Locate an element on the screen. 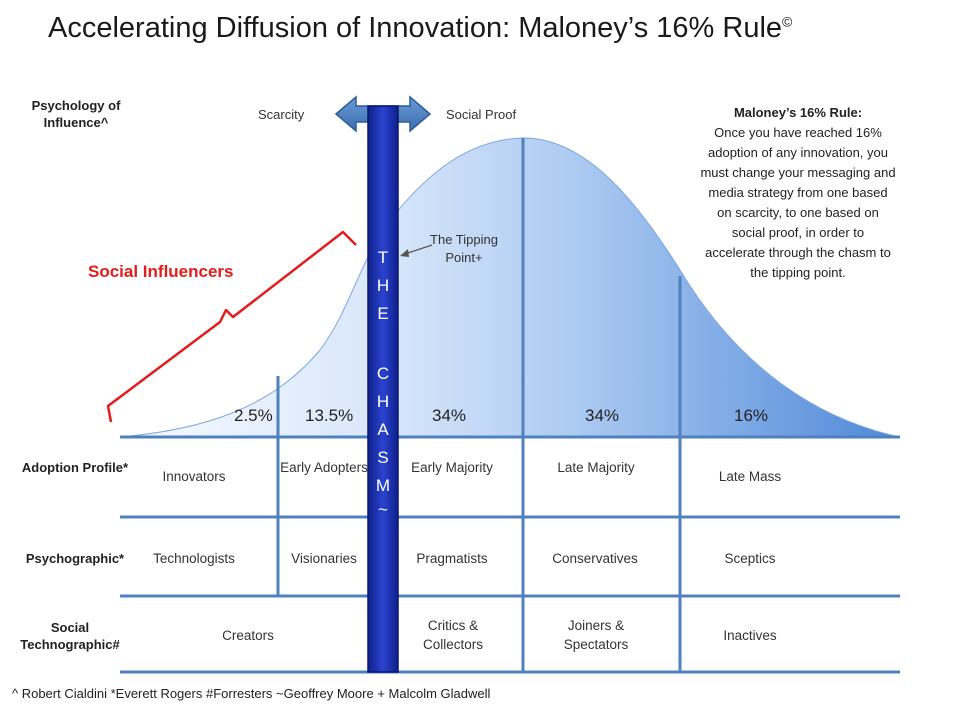  chasm-letter: A is located at coordinates (383, 429).